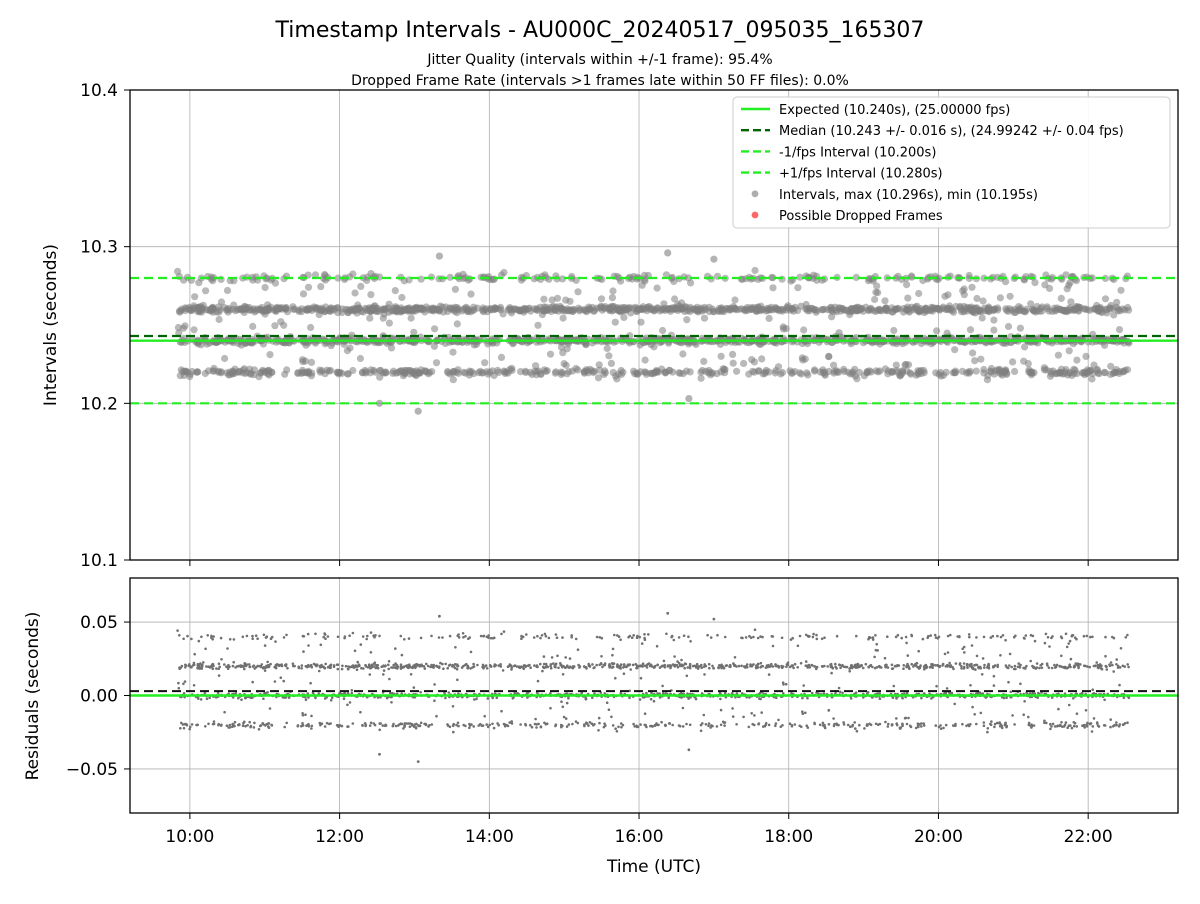 This screenshot has height=904, width=1200. What do you see at coordinates (99, 404) in the screenshot?
I see `intervals-y-tick-label: 10.2` at bounding box center [99, 404].